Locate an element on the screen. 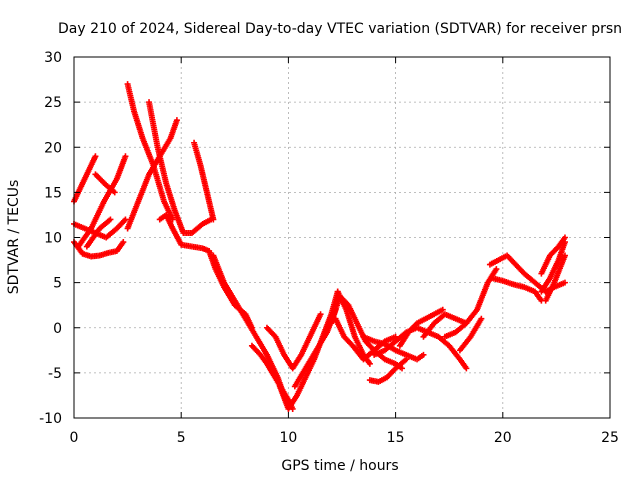 This screenshot has width=640, height=480. y-tick-label: 25 is located at coordinates (53, 103).